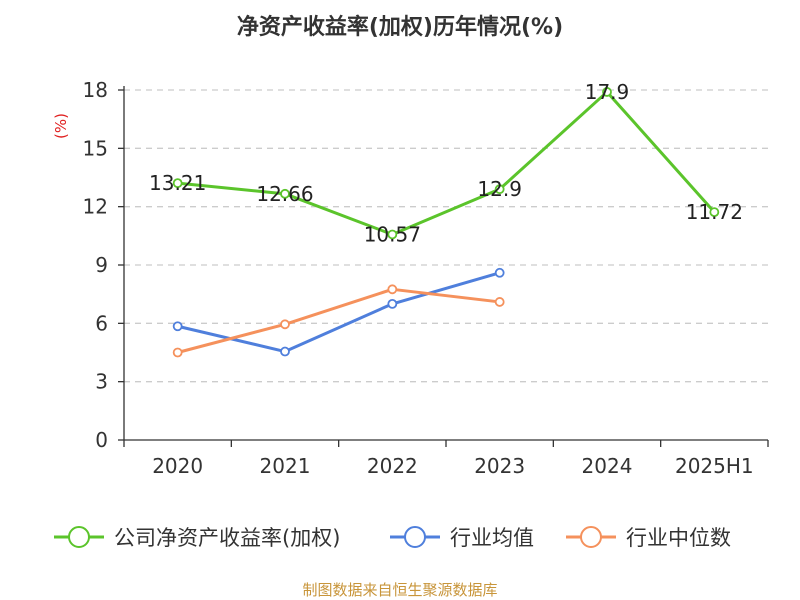  I want to click on data-label: 12.66, so click(284, 194).